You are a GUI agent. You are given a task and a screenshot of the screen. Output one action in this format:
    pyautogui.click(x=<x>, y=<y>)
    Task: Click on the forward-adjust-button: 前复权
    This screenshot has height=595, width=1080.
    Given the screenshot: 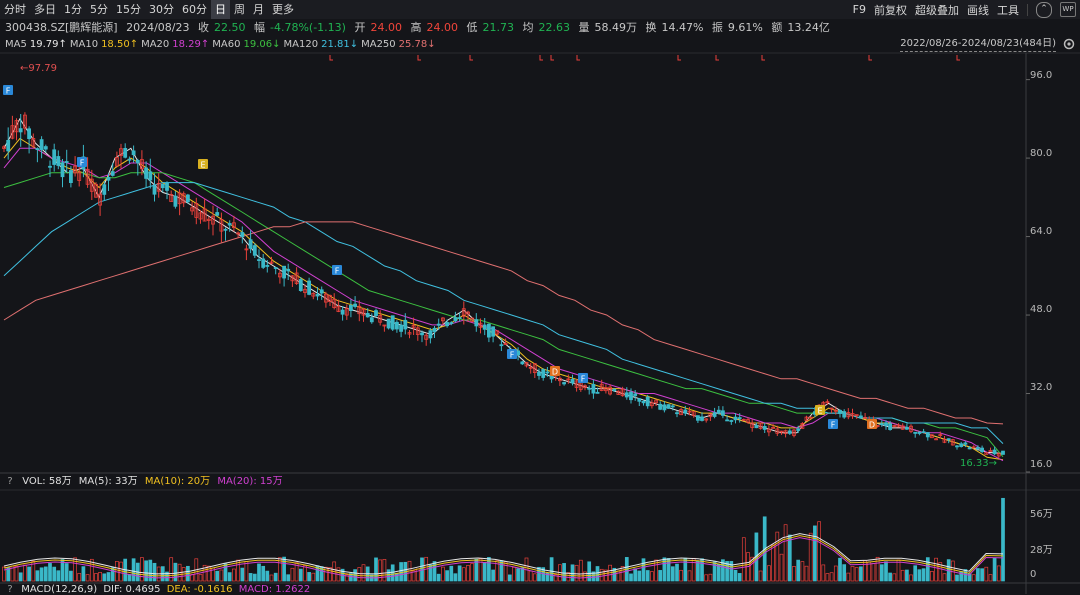 What is the action you would take?
    pyautogui.click(x=890, y=10)
    